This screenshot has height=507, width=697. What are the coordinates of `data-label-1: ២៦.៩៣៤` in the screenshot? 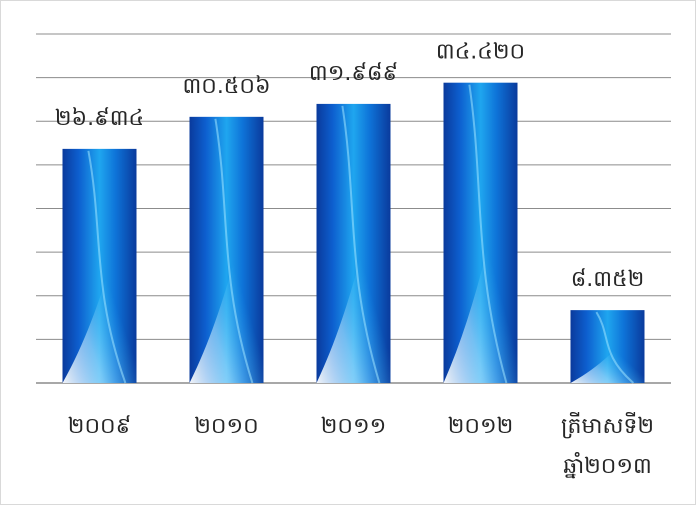 It's located at (99, 118).